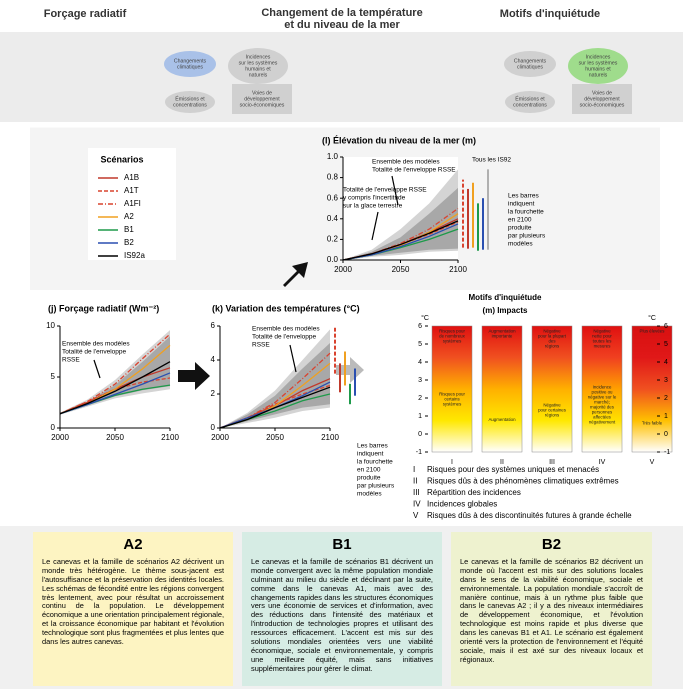  What do you see at coordinates (462, 504) in the screenshot?
I see `risk-text: Incidences globales` at bounding box center [462, 504].